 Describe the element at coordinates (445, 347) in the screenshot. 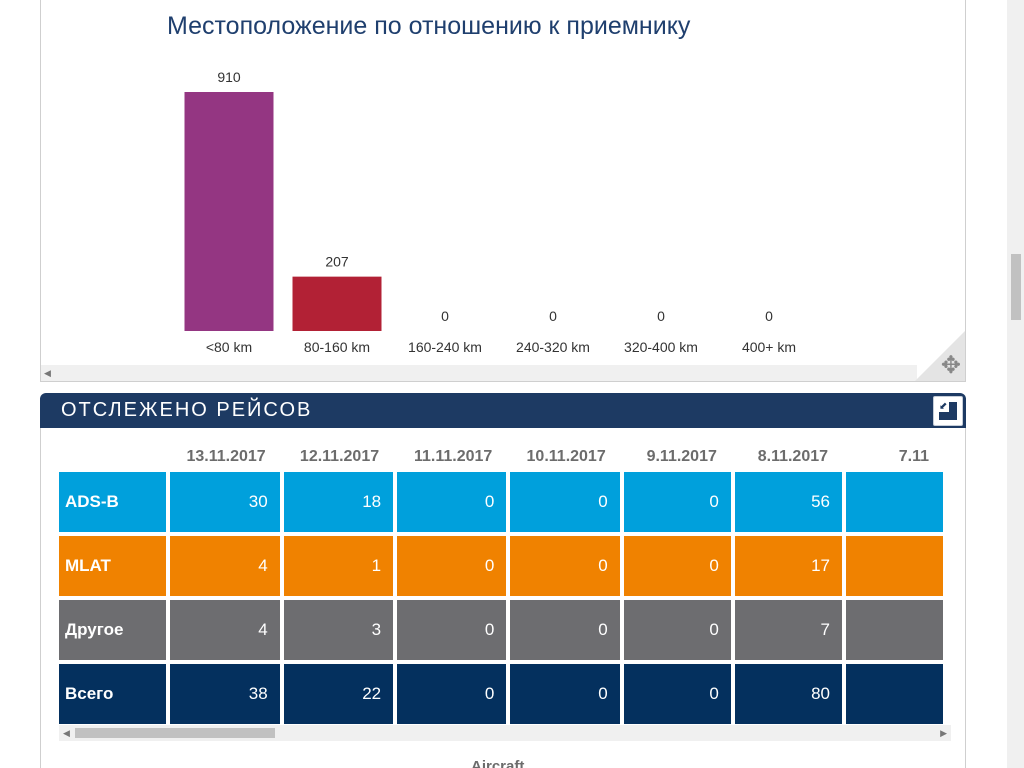

I see `category-label: 160-240 km` at that location.